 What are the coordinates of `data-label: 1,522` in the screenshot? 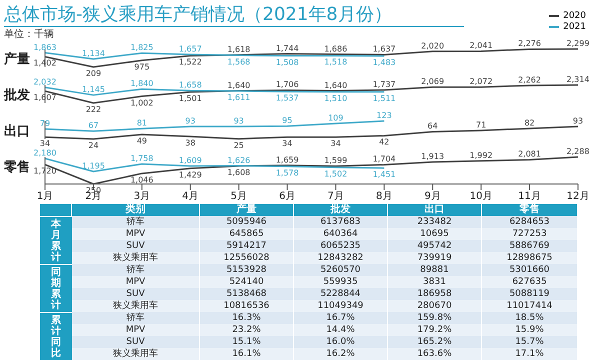 It's located at (190, 62).